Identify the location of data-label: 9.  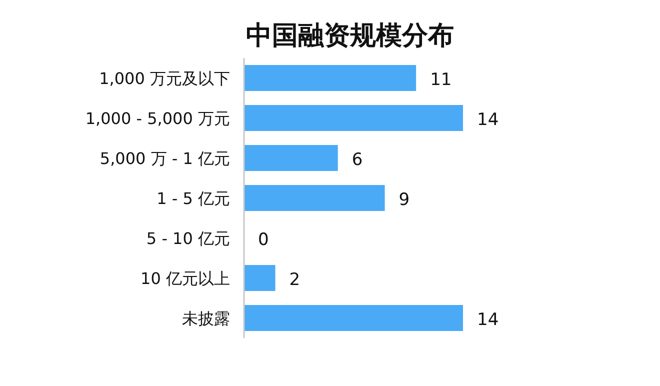
(404, 200).